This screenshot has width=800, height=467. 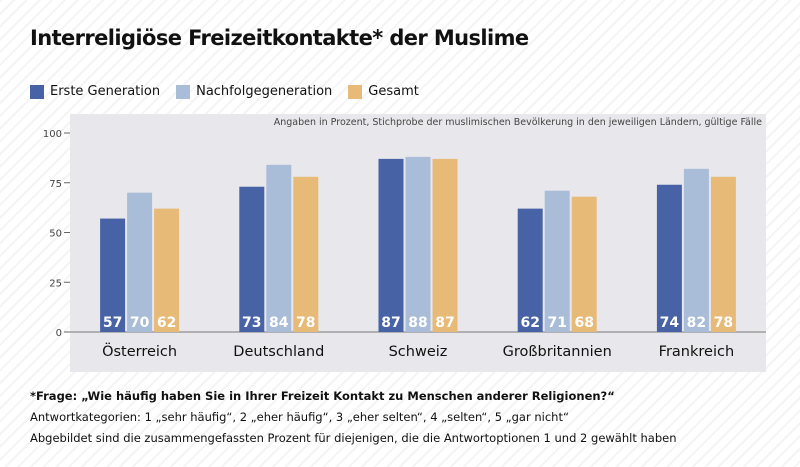 I want to click on category-label: Großbritannien, so click(x=557, y=352).